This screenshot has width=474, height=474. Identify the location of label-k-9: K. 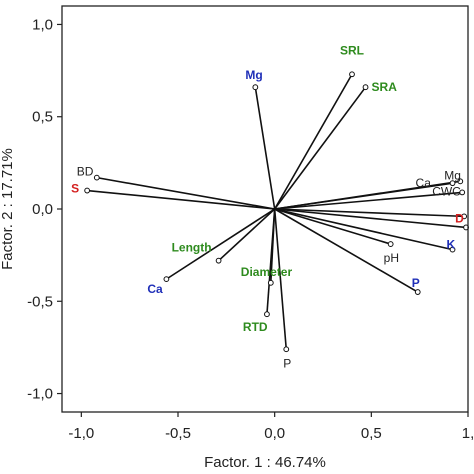
(451, 245).